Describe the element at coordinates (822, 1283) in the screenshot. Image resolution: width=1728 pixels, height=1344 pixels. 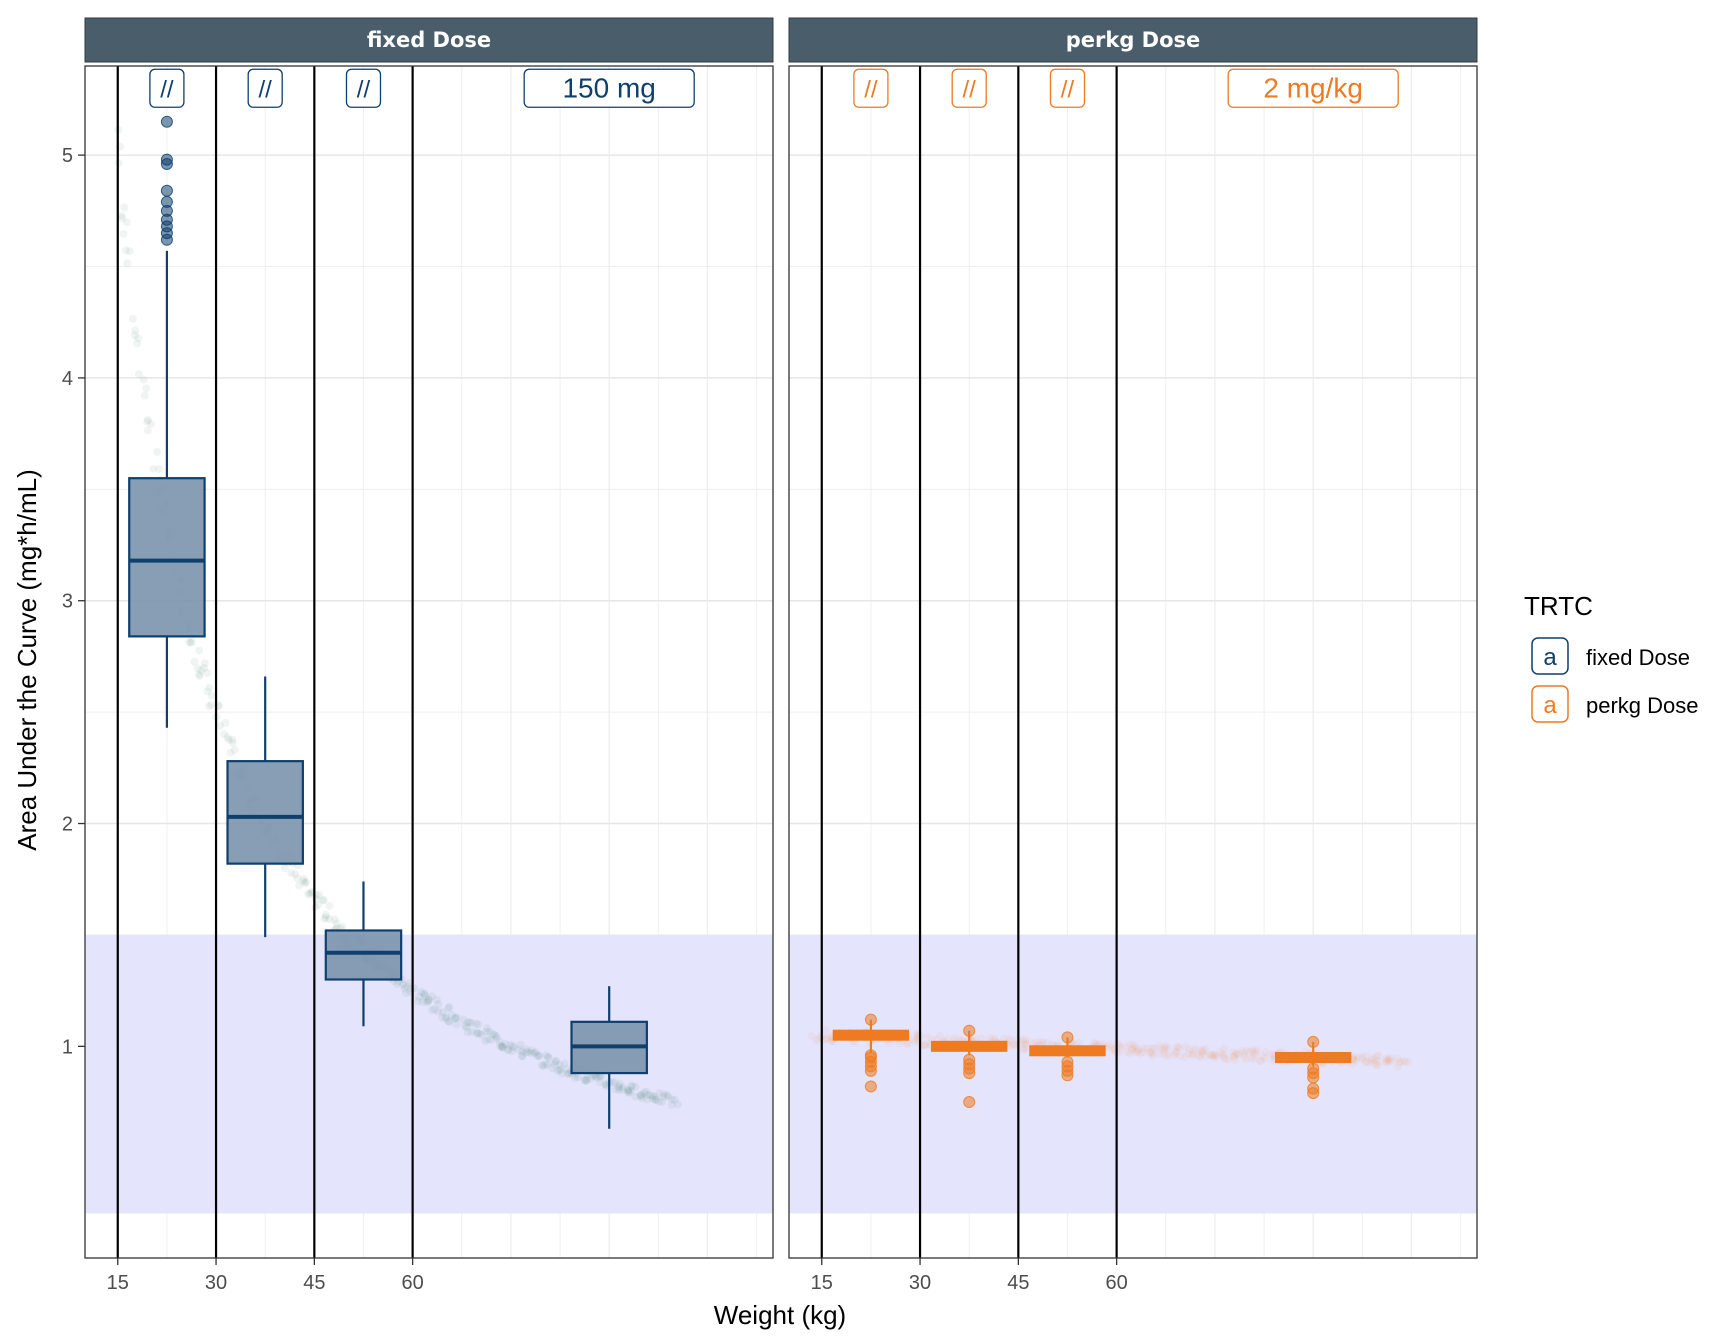
I see `x-tick-label: 15` at that location.